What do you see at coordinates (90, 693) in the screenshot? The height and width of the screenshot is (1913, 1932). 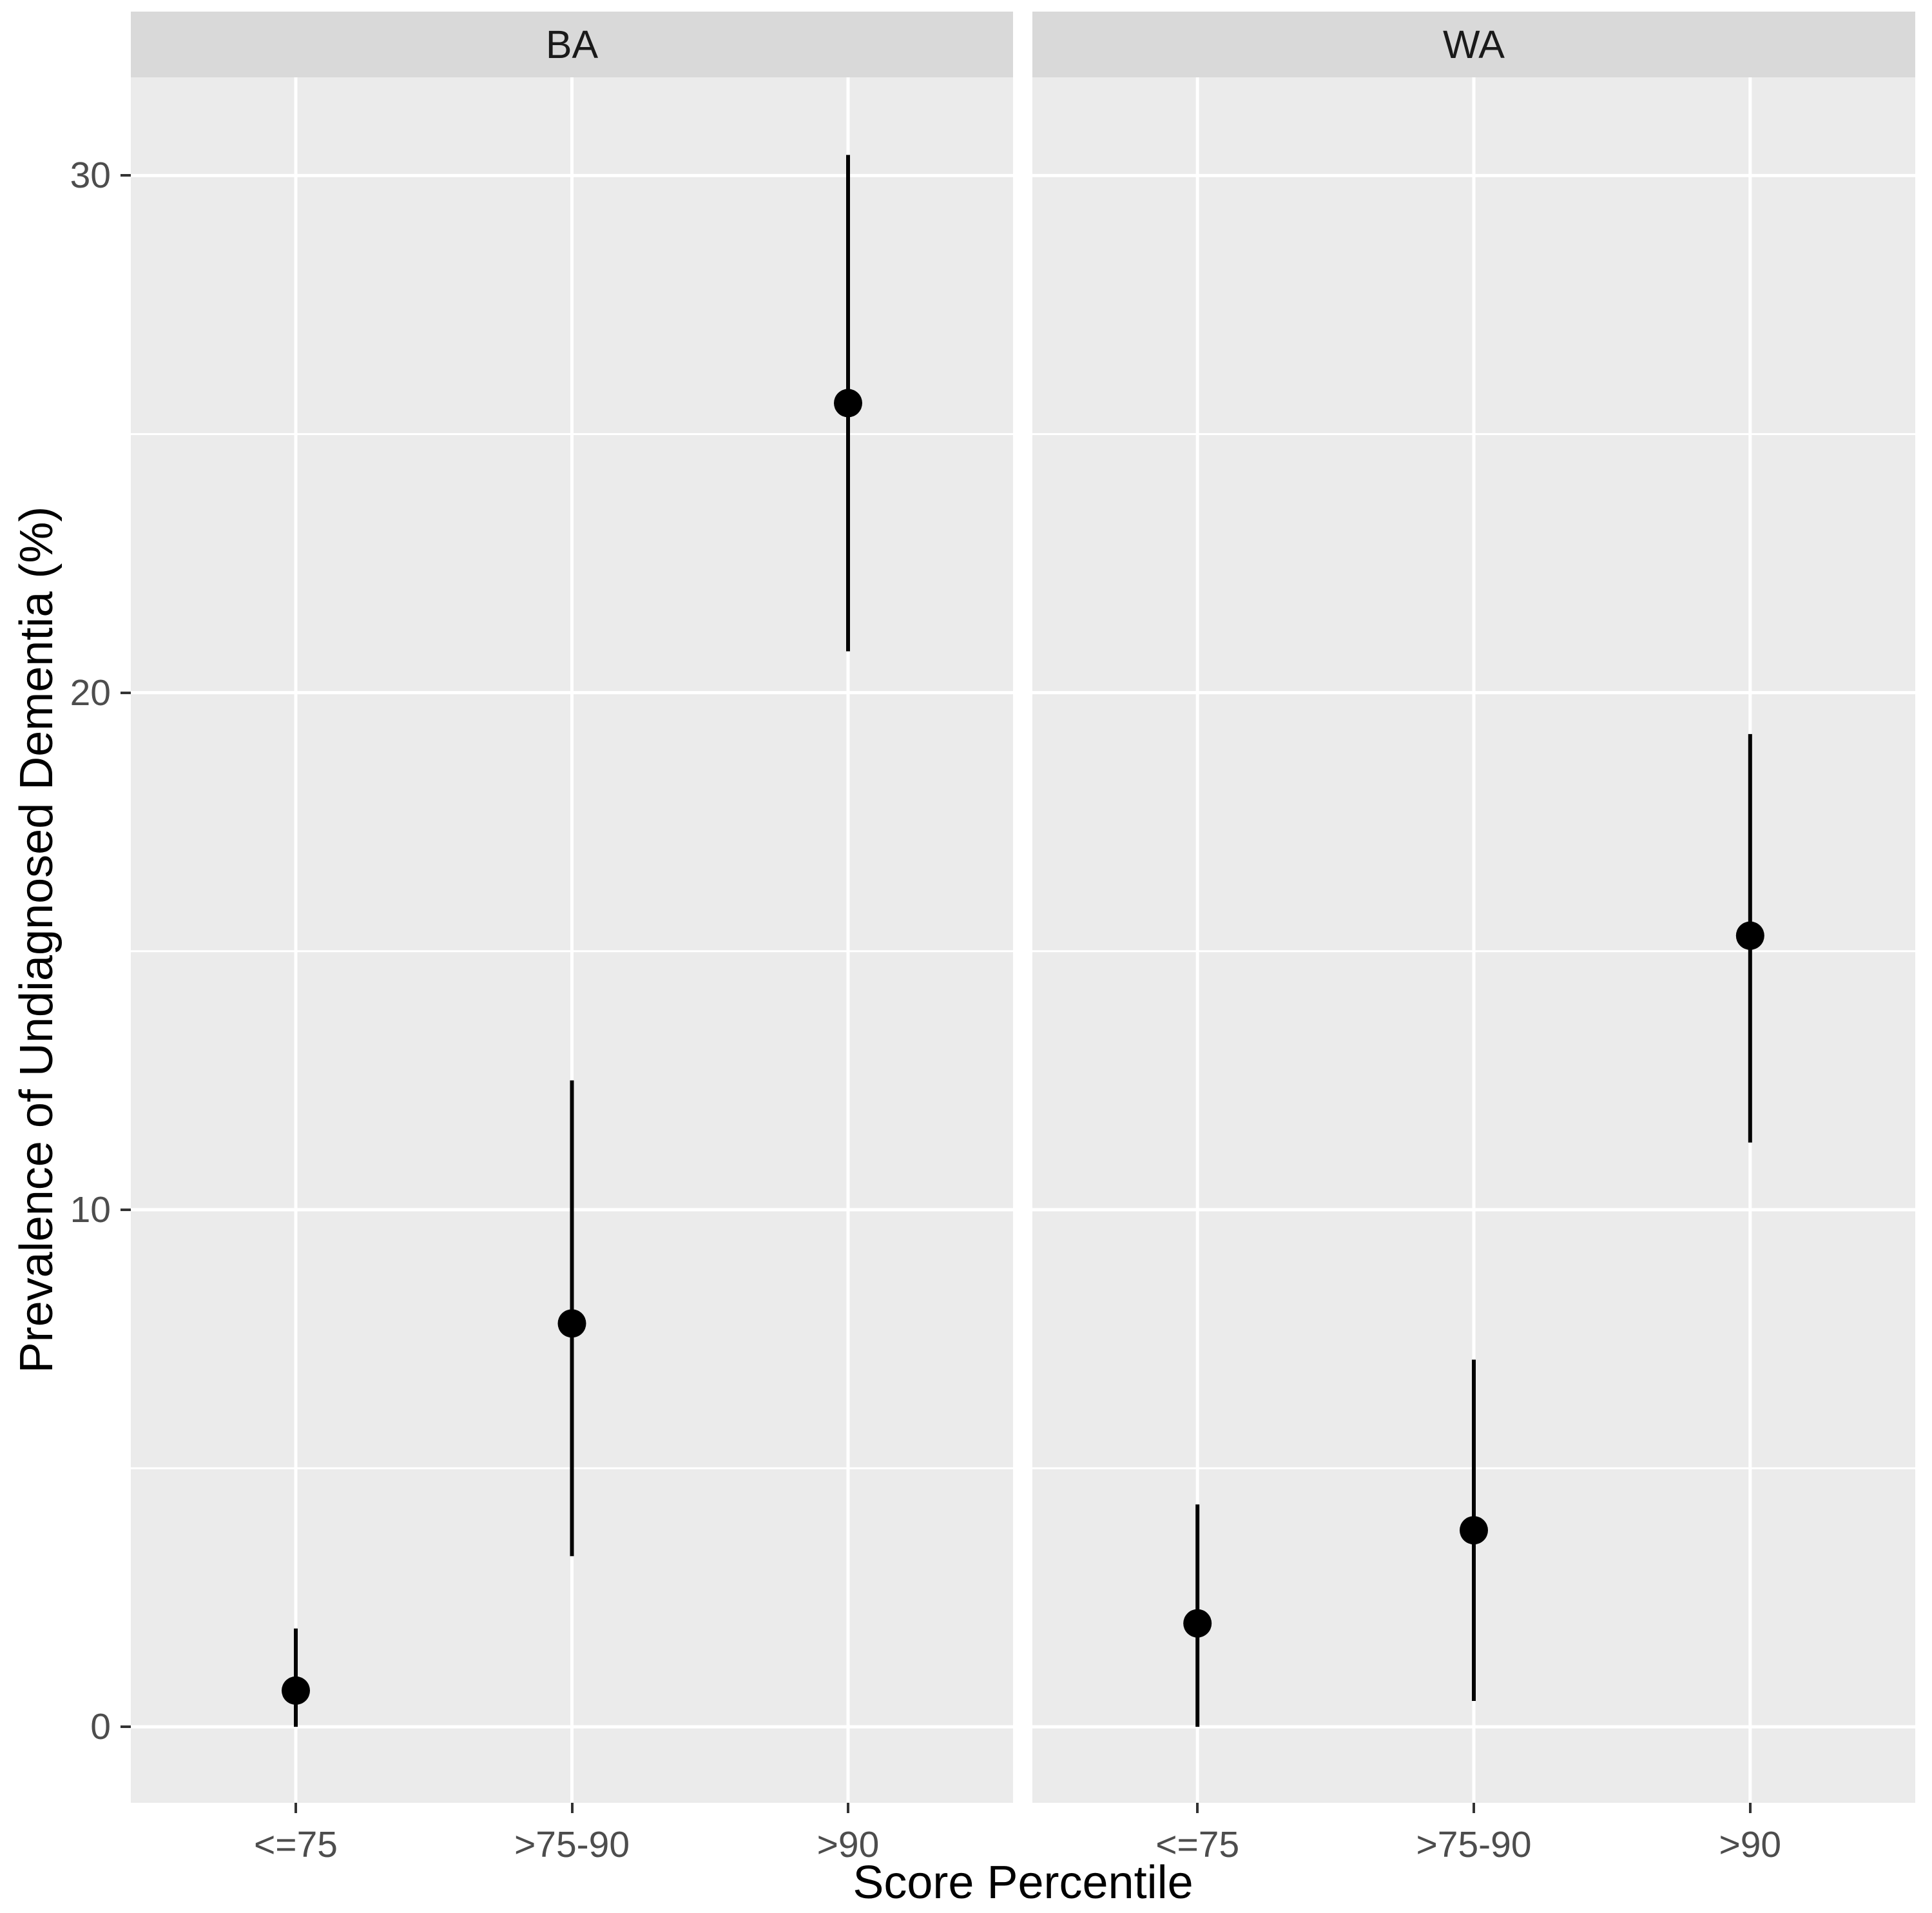 I see `y-tick-label: 20` at bounding box center [90, 693].